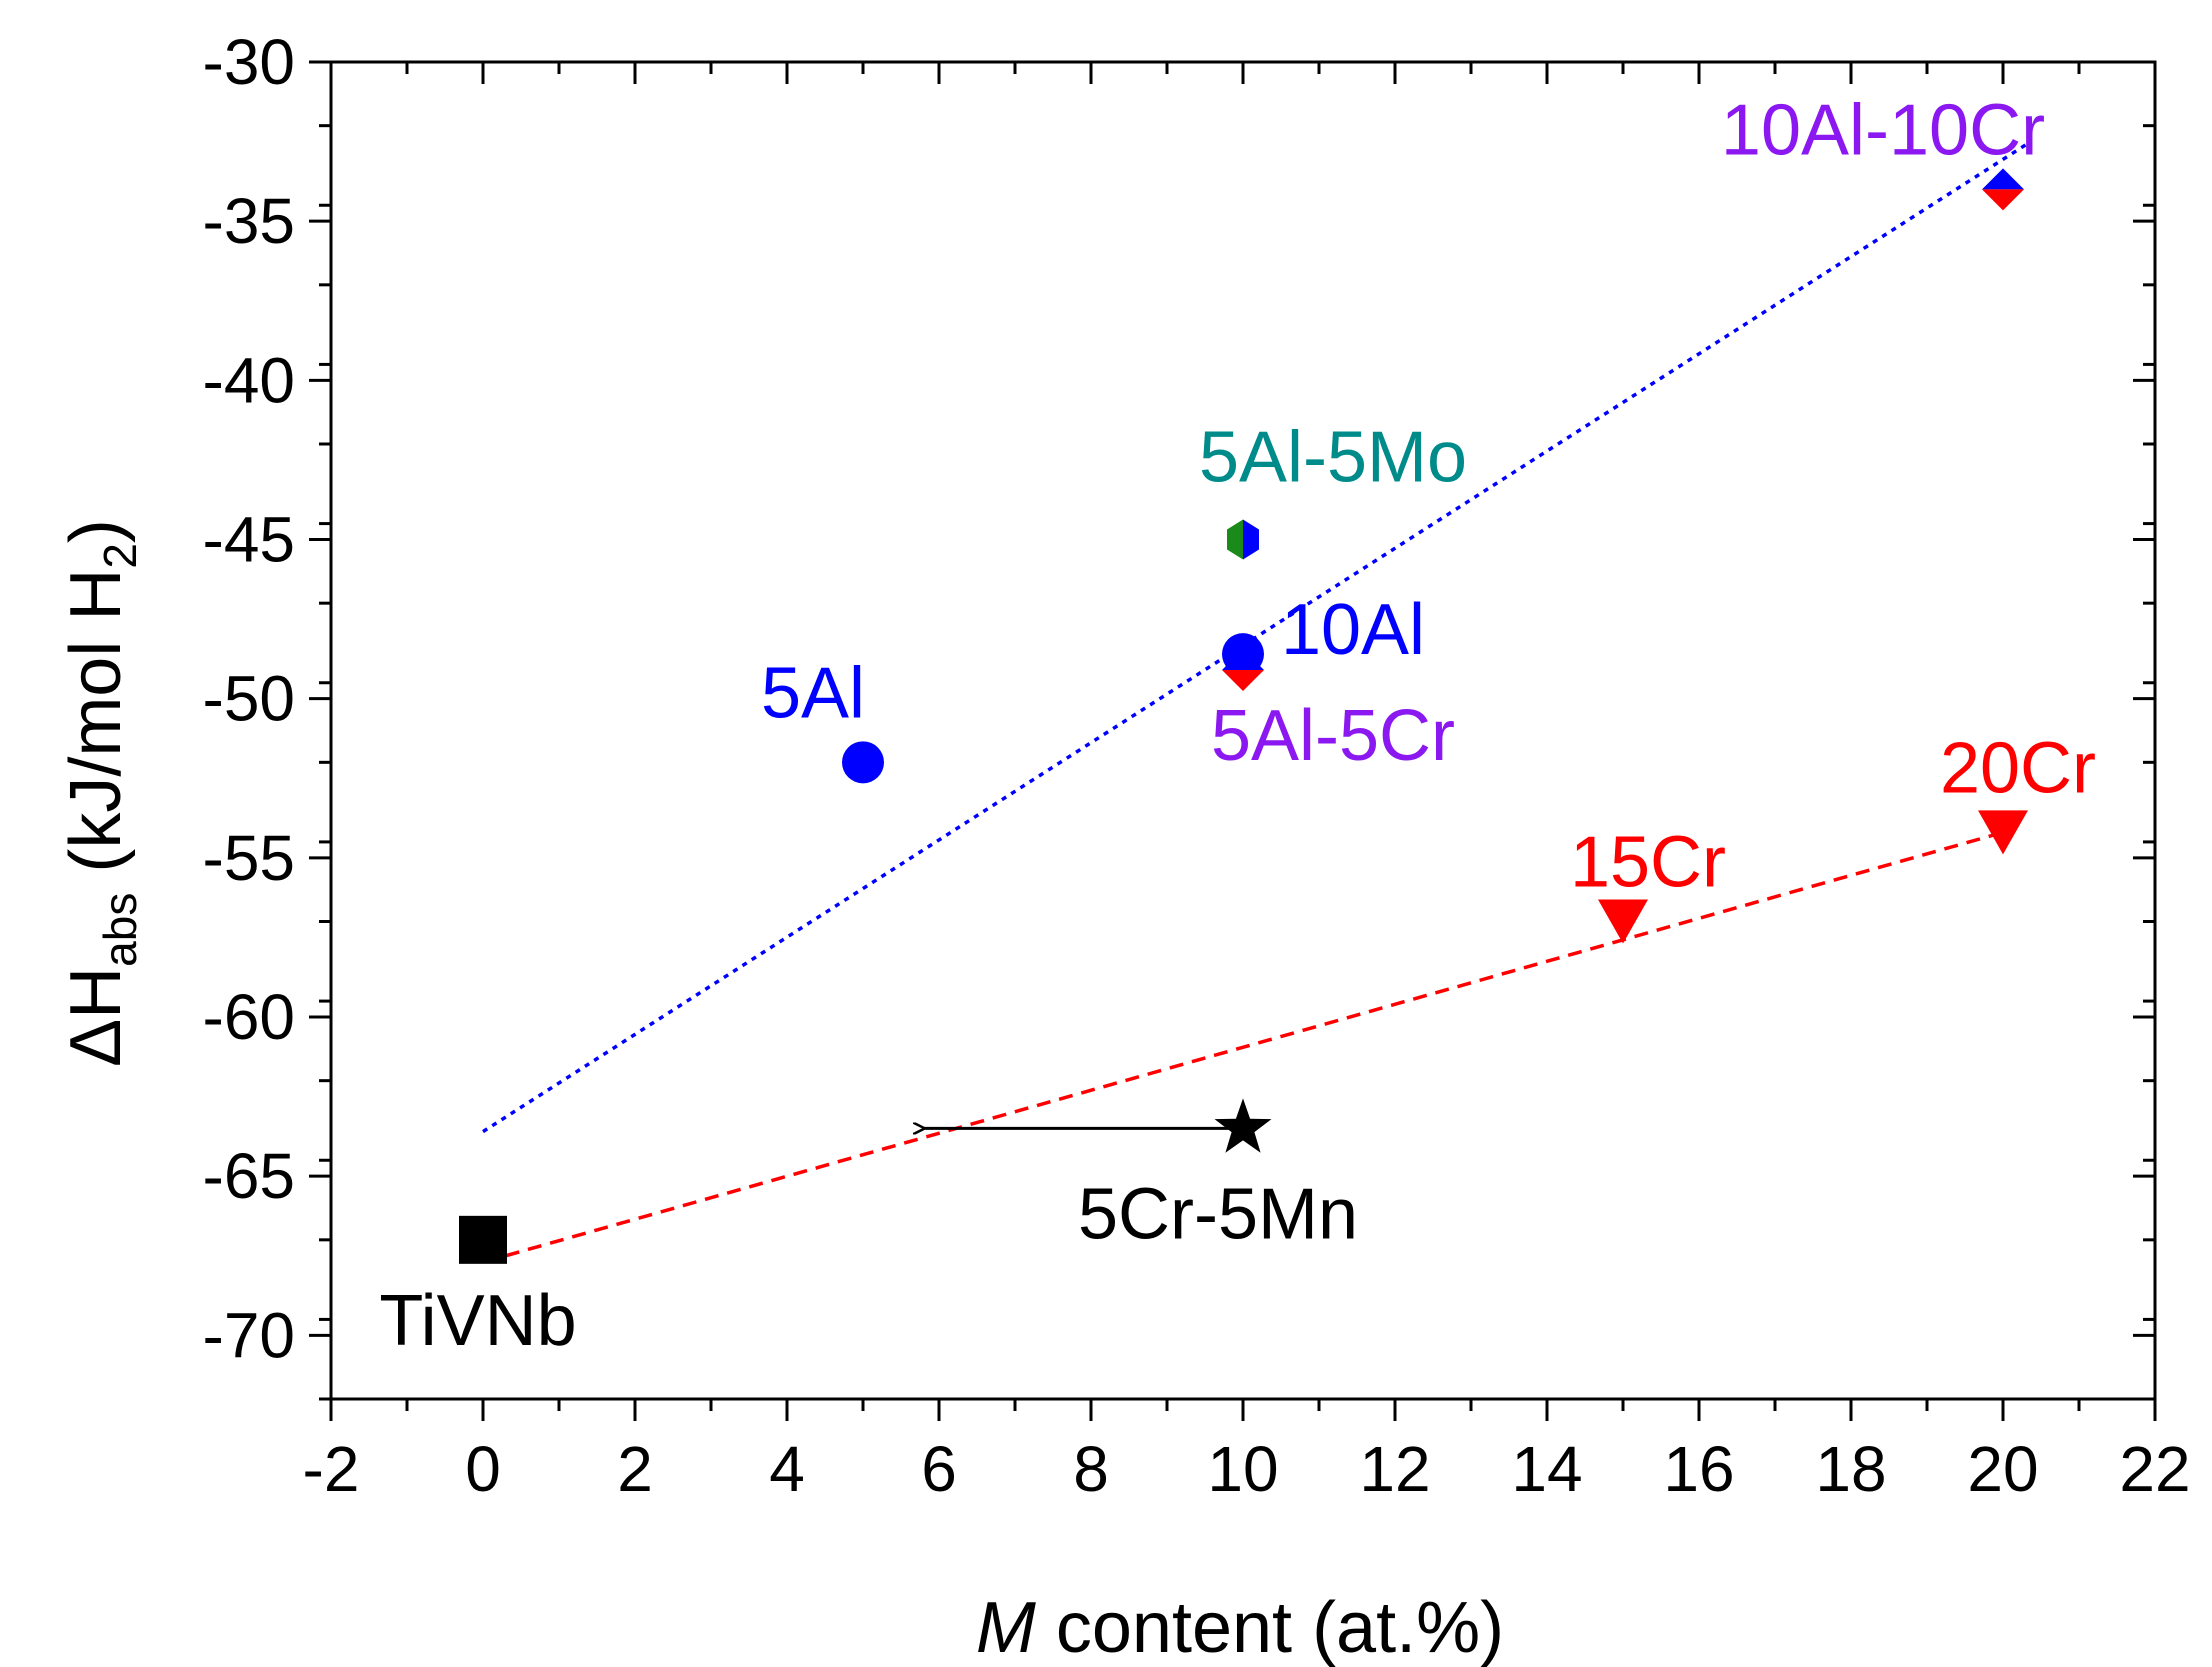 This screenshot has height=1667, width=2212. What do you see at coordinates (1243, 681) in the screenshot?
I see `marker-5al-5cr-bottom` at bounding box center [1243, 681].